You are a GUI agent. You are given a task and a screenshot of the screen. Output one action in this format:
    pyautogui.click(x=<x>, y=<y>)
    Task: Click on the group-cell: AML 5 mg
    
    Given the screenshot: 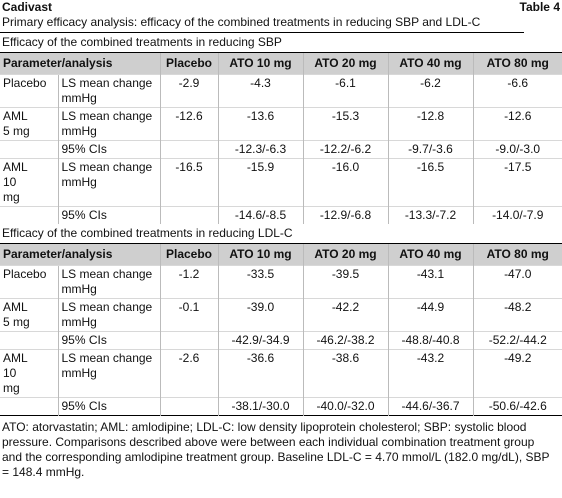 What is the action you would take?
    pyautogui.click(x=29, y=124)
    